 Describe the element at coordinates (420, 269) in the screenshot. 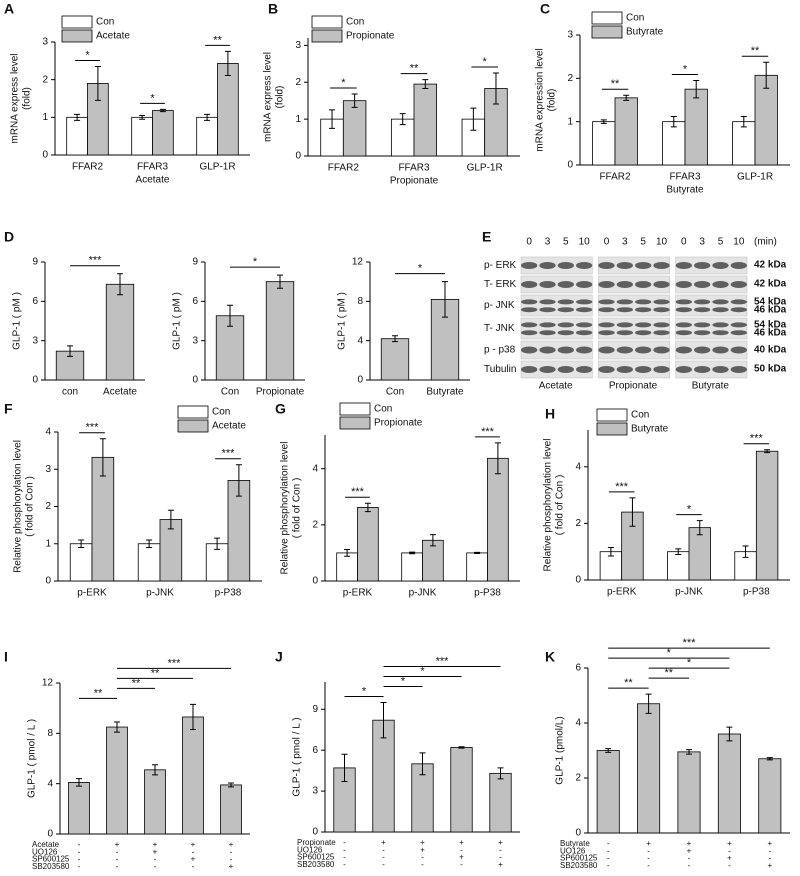

I see `significance-label: *` at that location.